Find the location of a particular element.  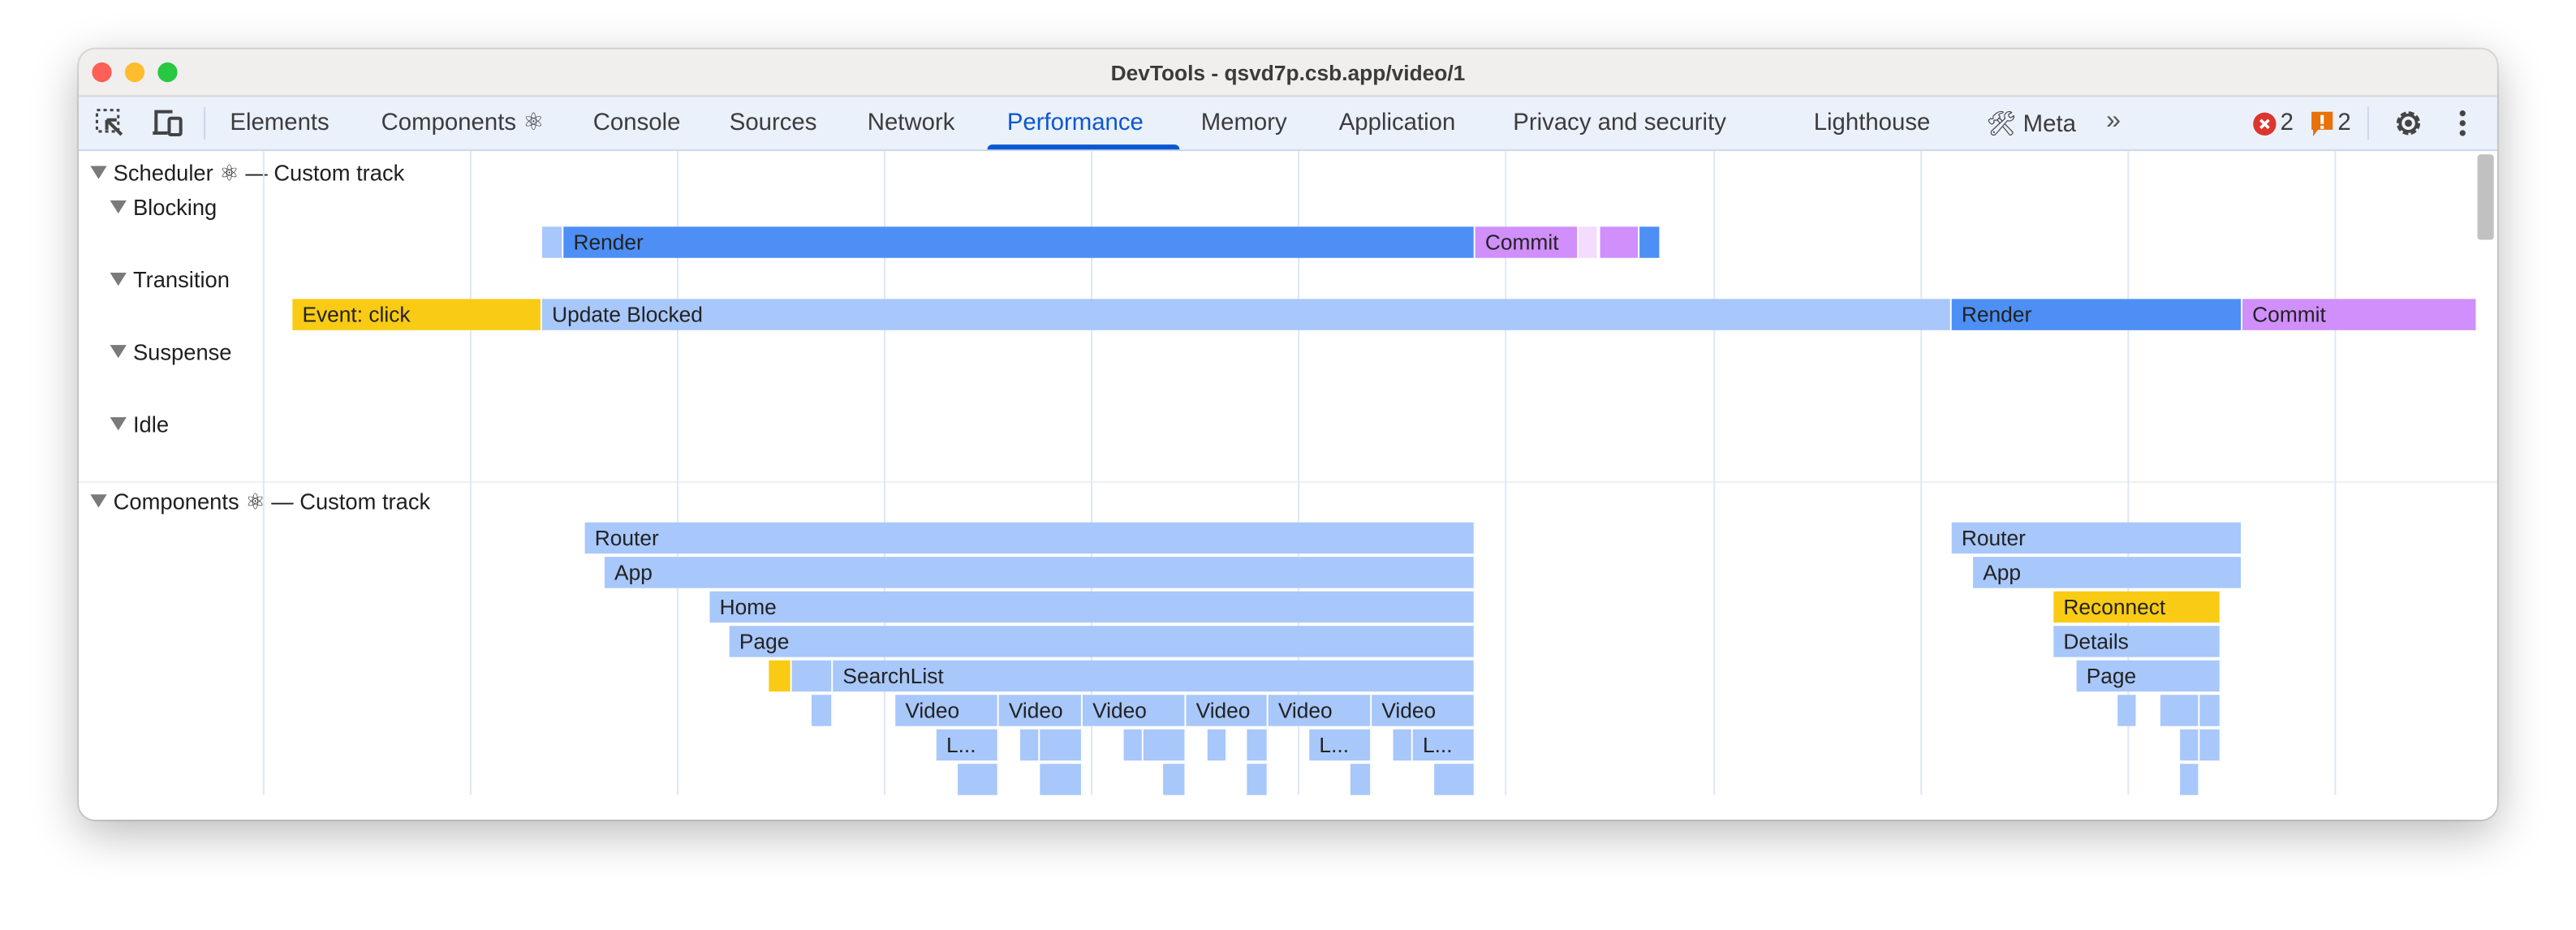

lane-label: Transition is located at coordinates (181, 280).